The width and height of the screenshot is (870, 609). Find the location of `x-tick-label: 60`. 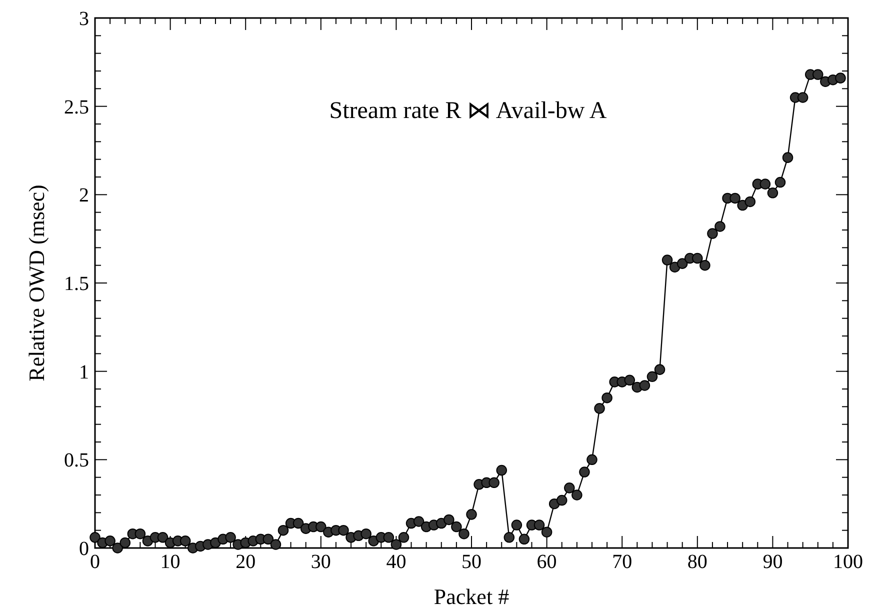

x-tick-label: 60 is located at coordinates (546, 562).